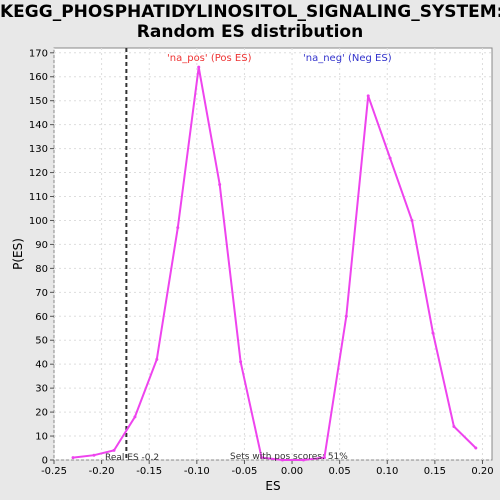 This screenshot has height=500, width=500. Describe the element at coordinates (38, 125) in the screenshot. I see `y-tick-label: 140` at that location.